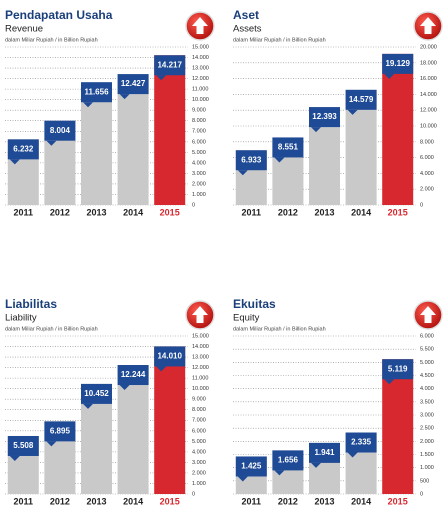 The width and height of the screenshot is (448, 516). What do you see at coordinates (428, 63) in the screenshot?
I see `y-tick-label: 18.000` at bounding box center [428, 63].